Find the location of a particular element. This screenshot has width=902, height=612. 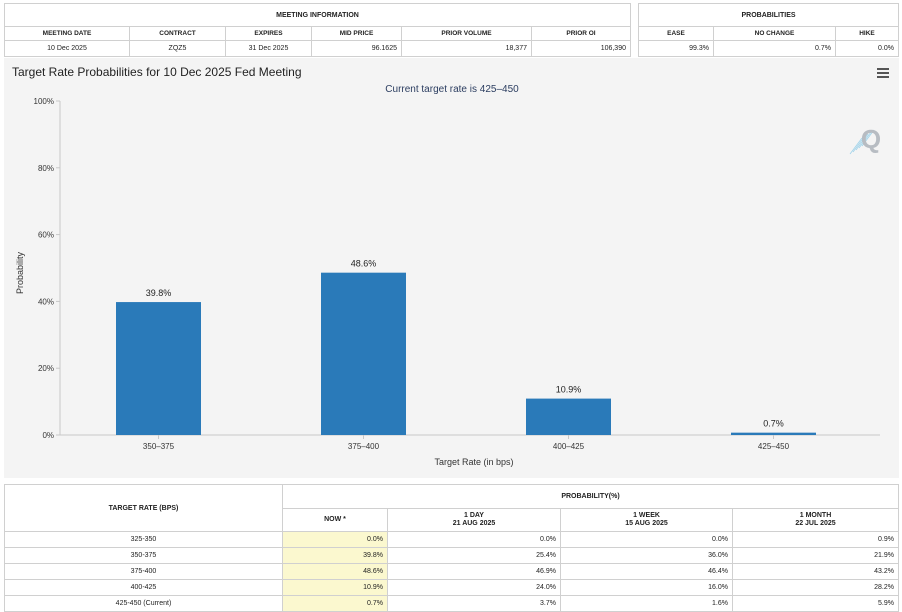

now-cell: 10.9% is located at coordinates (335, 587).